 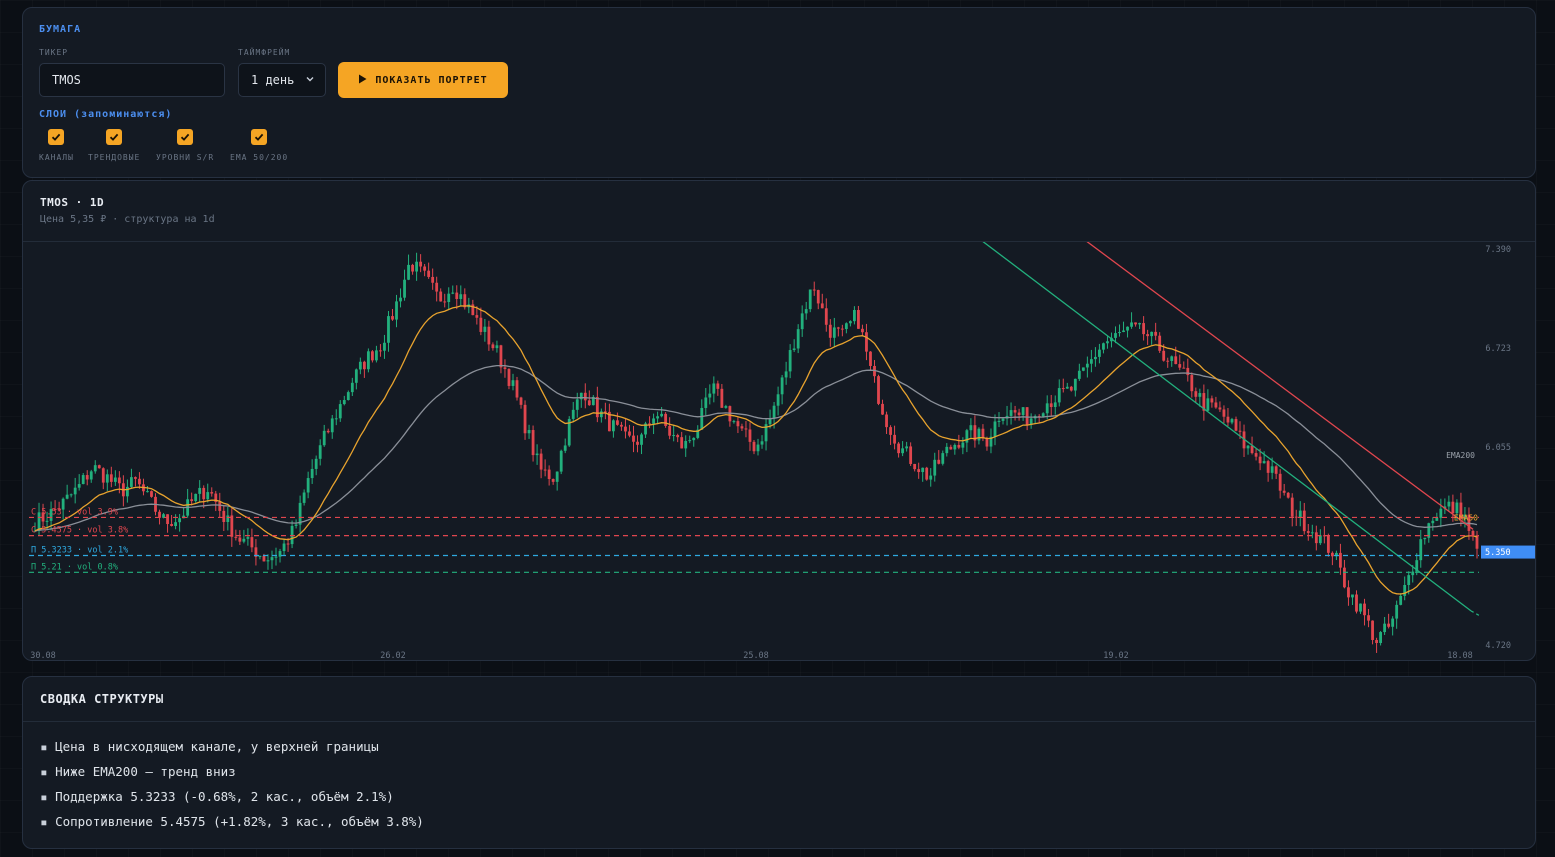 What do you see at coordinates (56, 137) in the screenshot?
I see `channels-checkbox` at bounding box center [56, 137].